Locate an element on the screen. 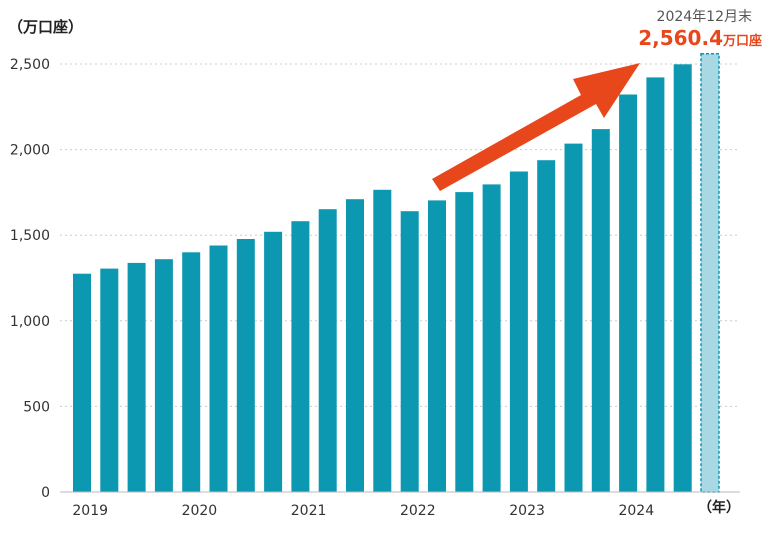  callout-number: 2,560.4 is located at coordinates (680, 38).